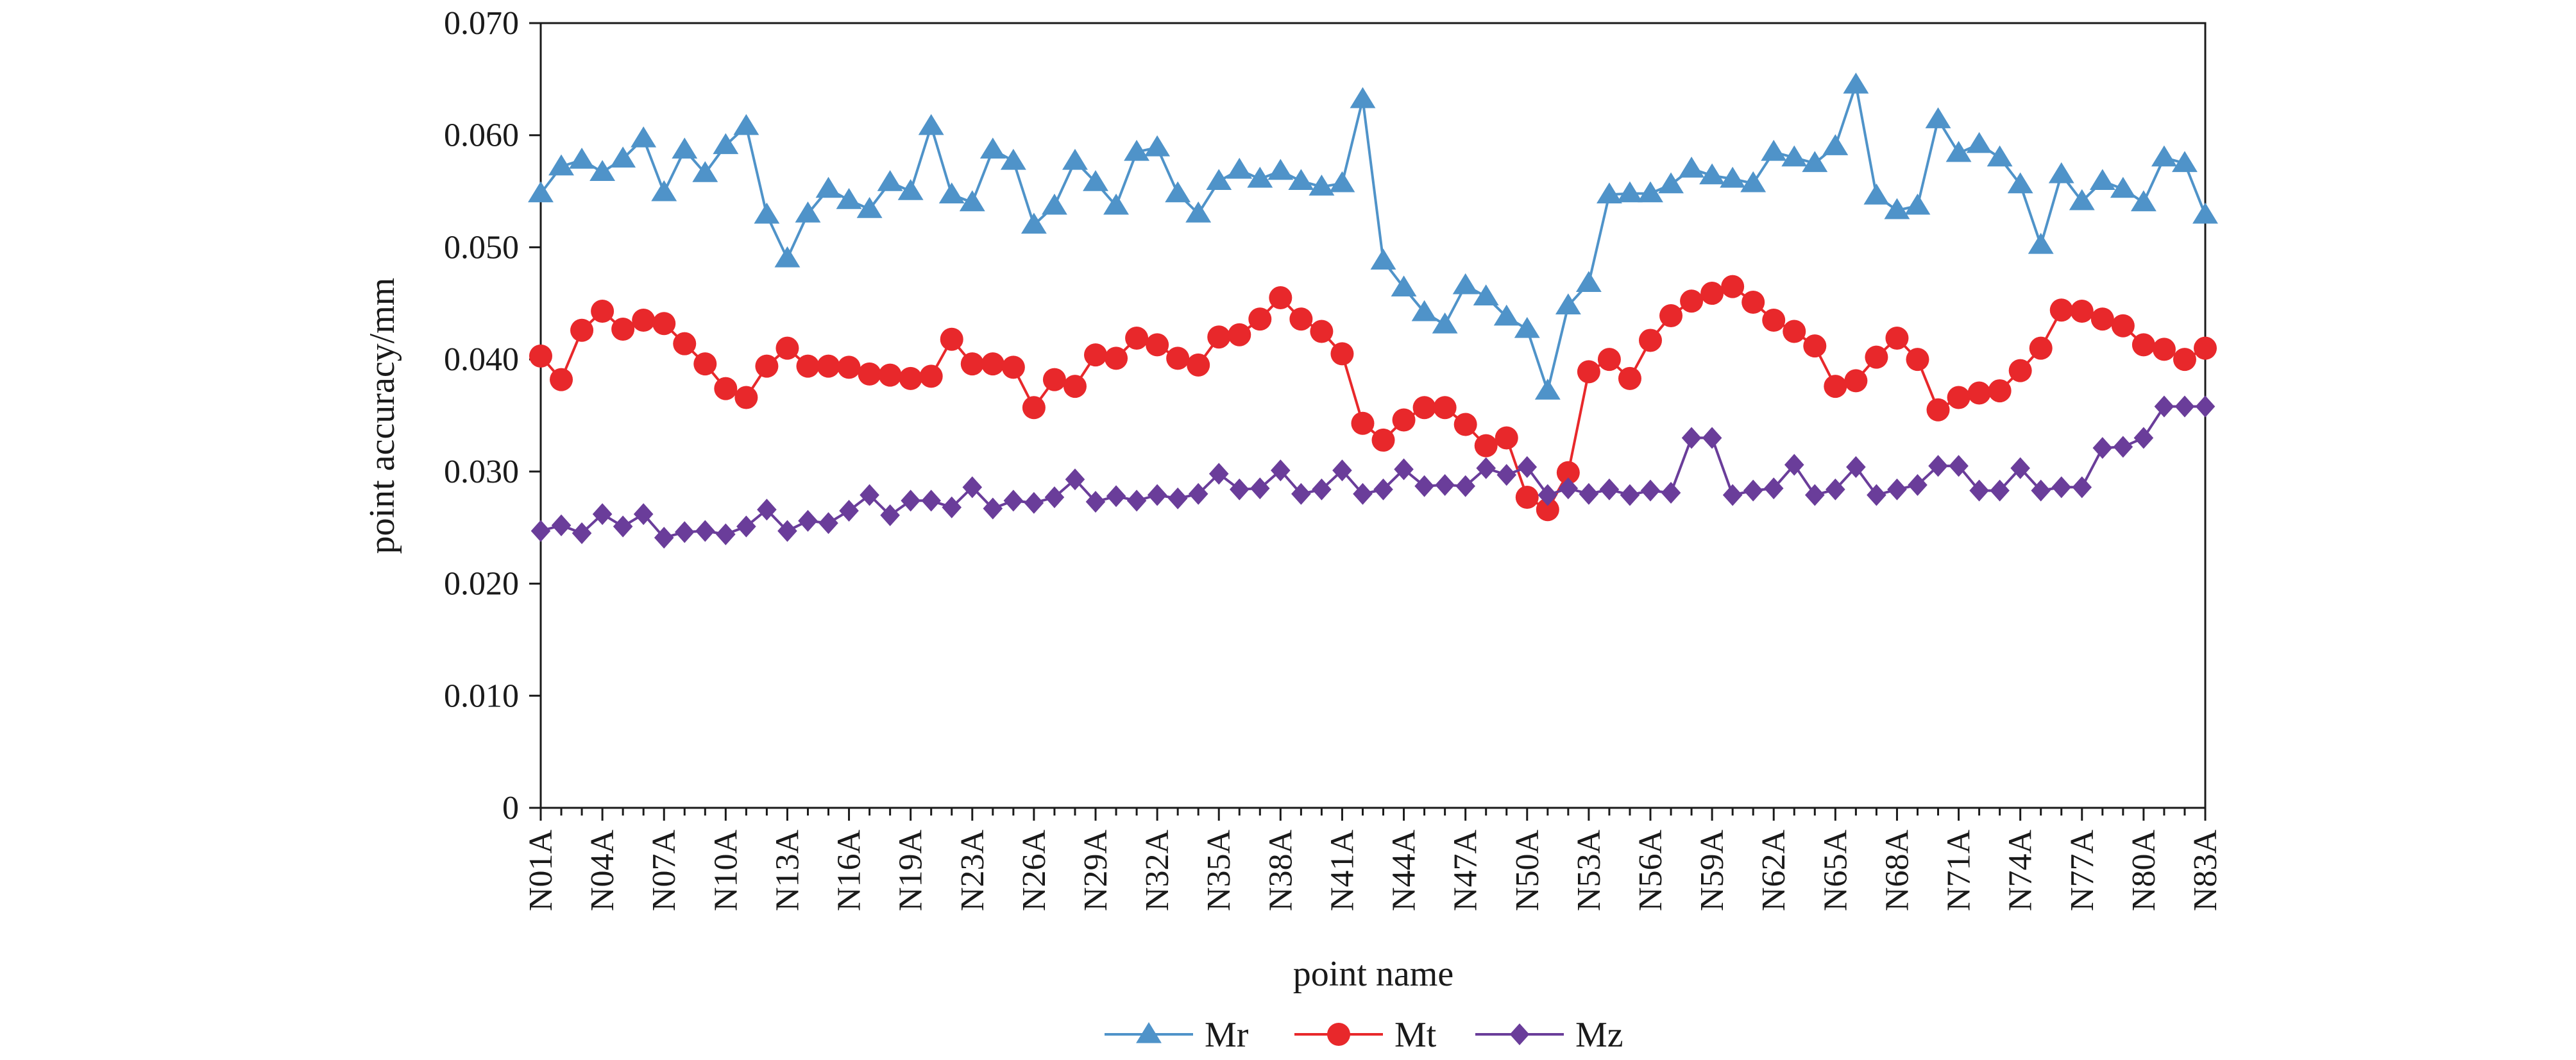 This screenshot has width=2576, height=1060. What do you see at coordinates (541, 871) in the screenshot?
I see `x-tick-label: N01A` at bounding box center [541, 871].